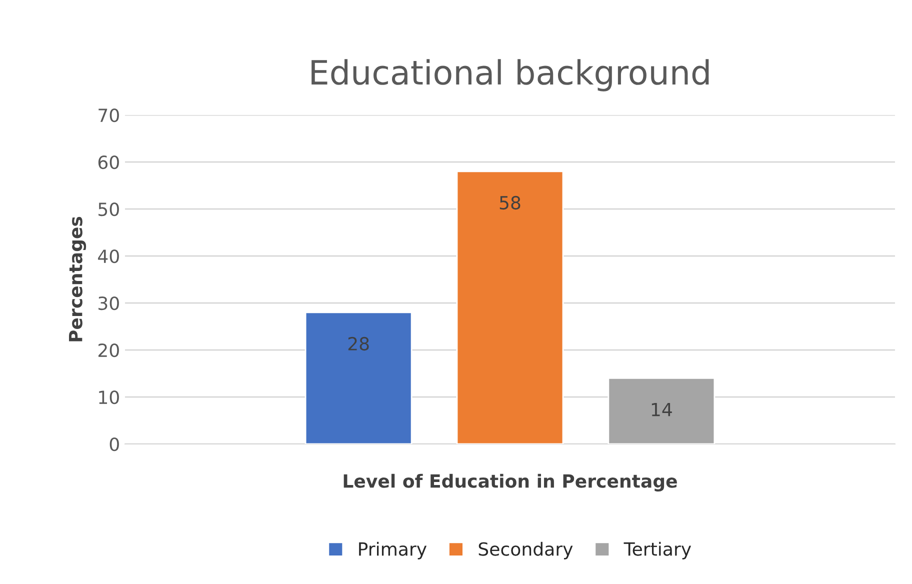 This screenshot has width=912, height=584. What do you see at coordinates (108, 350) in the screenshot?
I see `y-tick-label: 20` at bounding box center [108, 350].